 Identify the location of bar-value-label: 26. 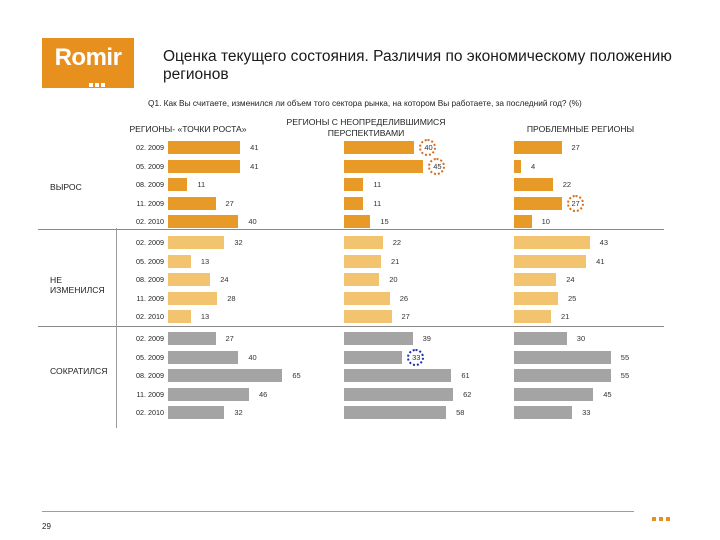
(404, 298).